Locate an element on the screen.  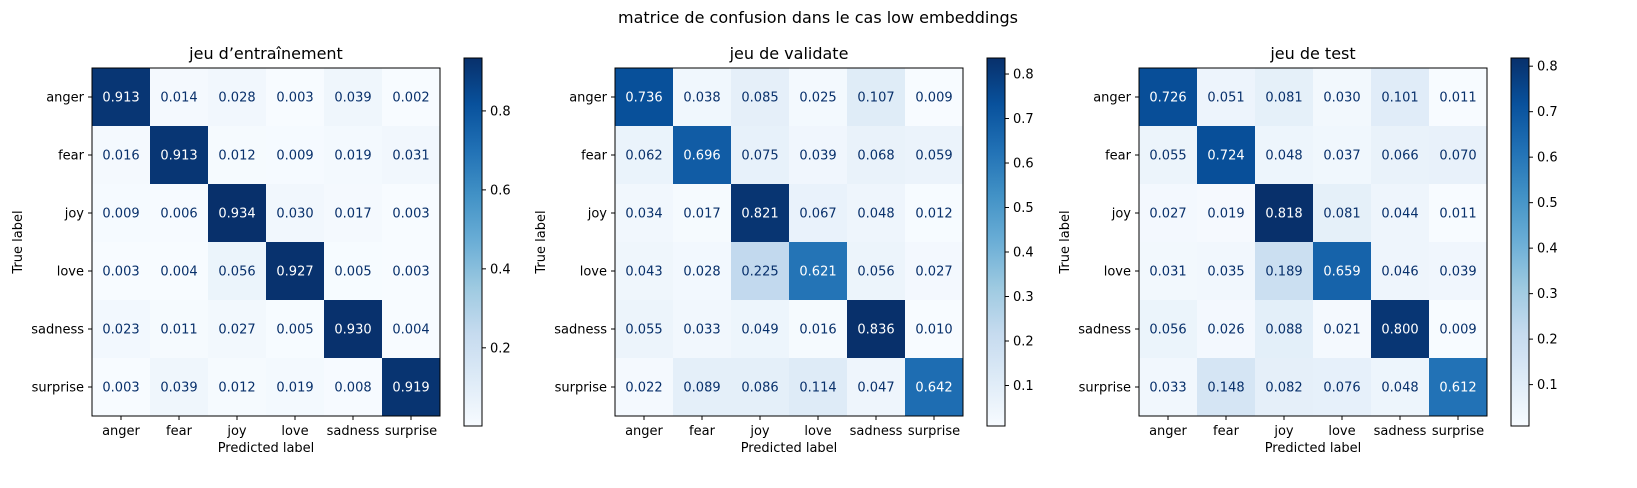
colorbar is located at coordinates (996, 242).